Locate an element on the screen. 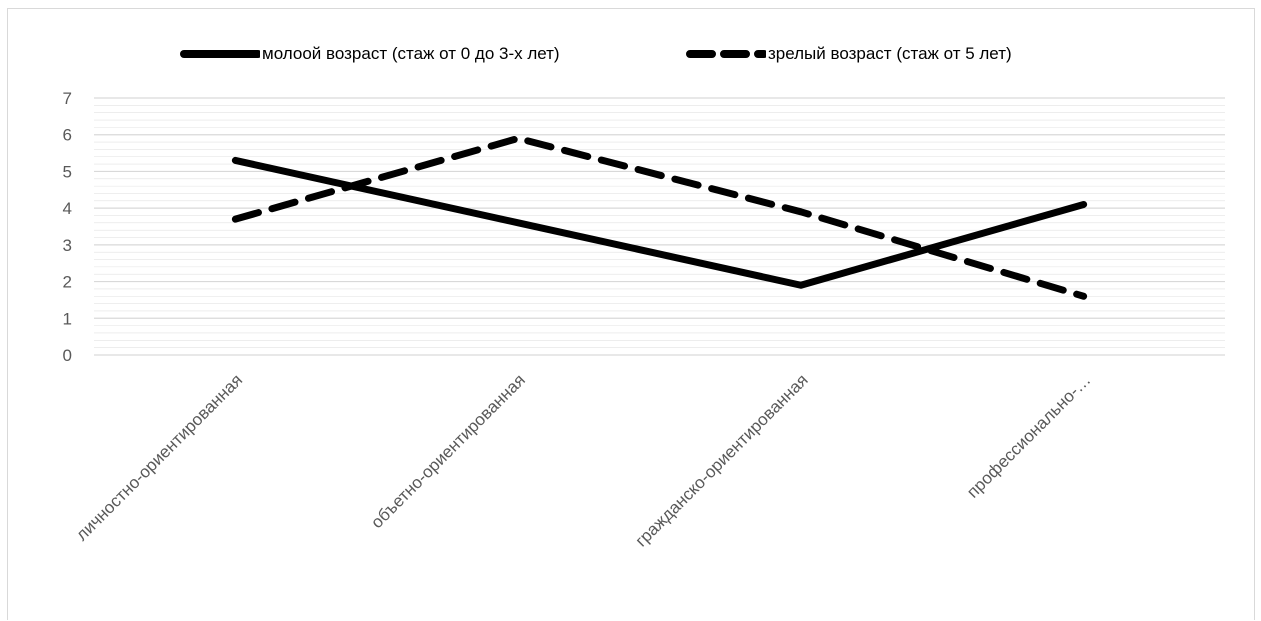  legend-label-mature: зрелый возраст (стаж от 5 лет) is located at coordinates (890, 53).